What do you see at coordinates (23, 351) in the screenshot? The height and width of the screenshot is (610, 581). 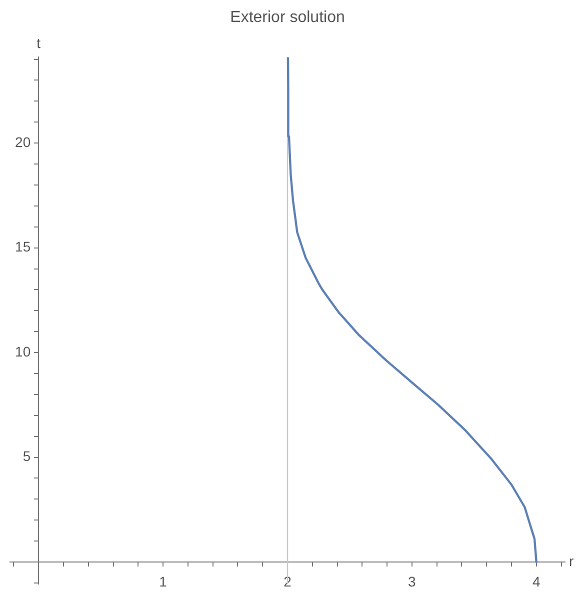 I see `y-tick-label: 10` at bounding box center [23, 351].